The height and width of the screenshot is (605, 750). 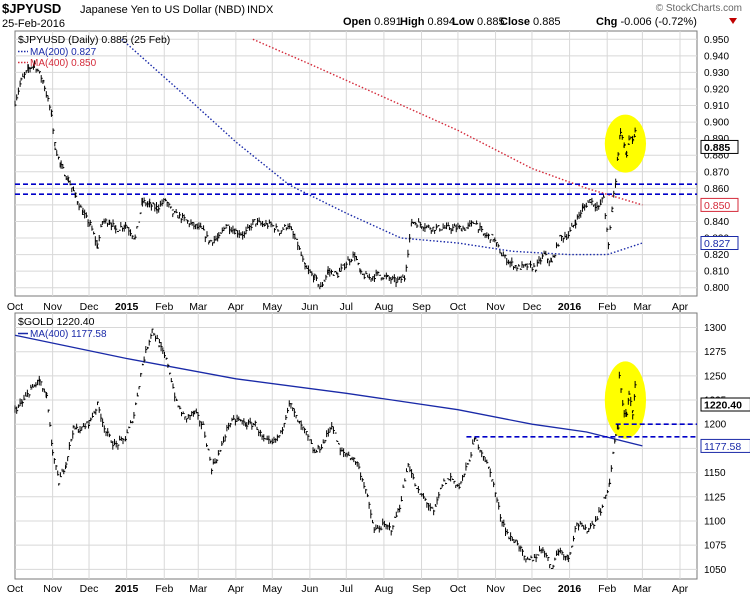 I want to click on y-tick-label: 0.800, so click(x=716, y=288).